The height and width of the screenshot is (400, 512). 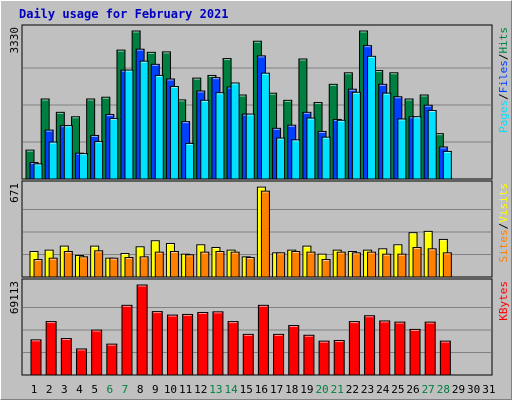 What do you see at coordinates (170, 389) in the screenshot?
I see `x-tick-label-day-10: 10` at bounding box center [170, 389].